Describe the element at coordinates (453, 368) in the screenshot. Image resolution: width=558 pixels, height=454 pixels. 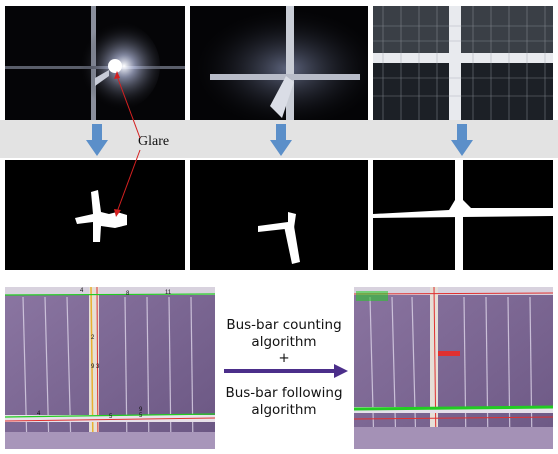
I see `result-following-image` at that location.